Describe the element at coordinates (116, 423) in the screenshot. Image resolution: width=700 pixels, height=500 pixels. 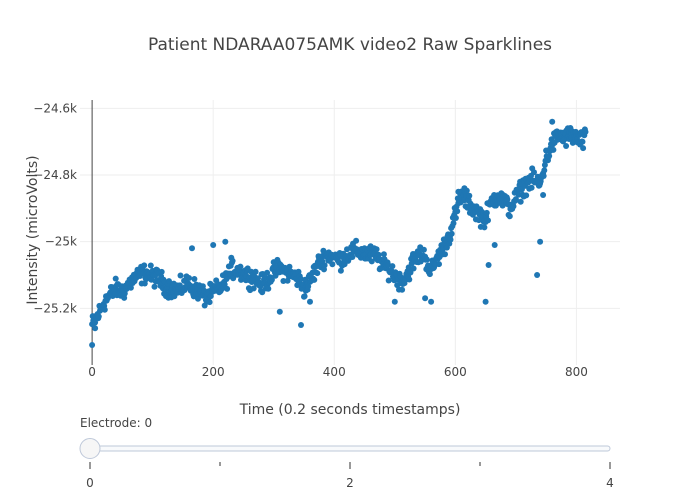
I see `slider-current-label: Electrode: 0` at that location.